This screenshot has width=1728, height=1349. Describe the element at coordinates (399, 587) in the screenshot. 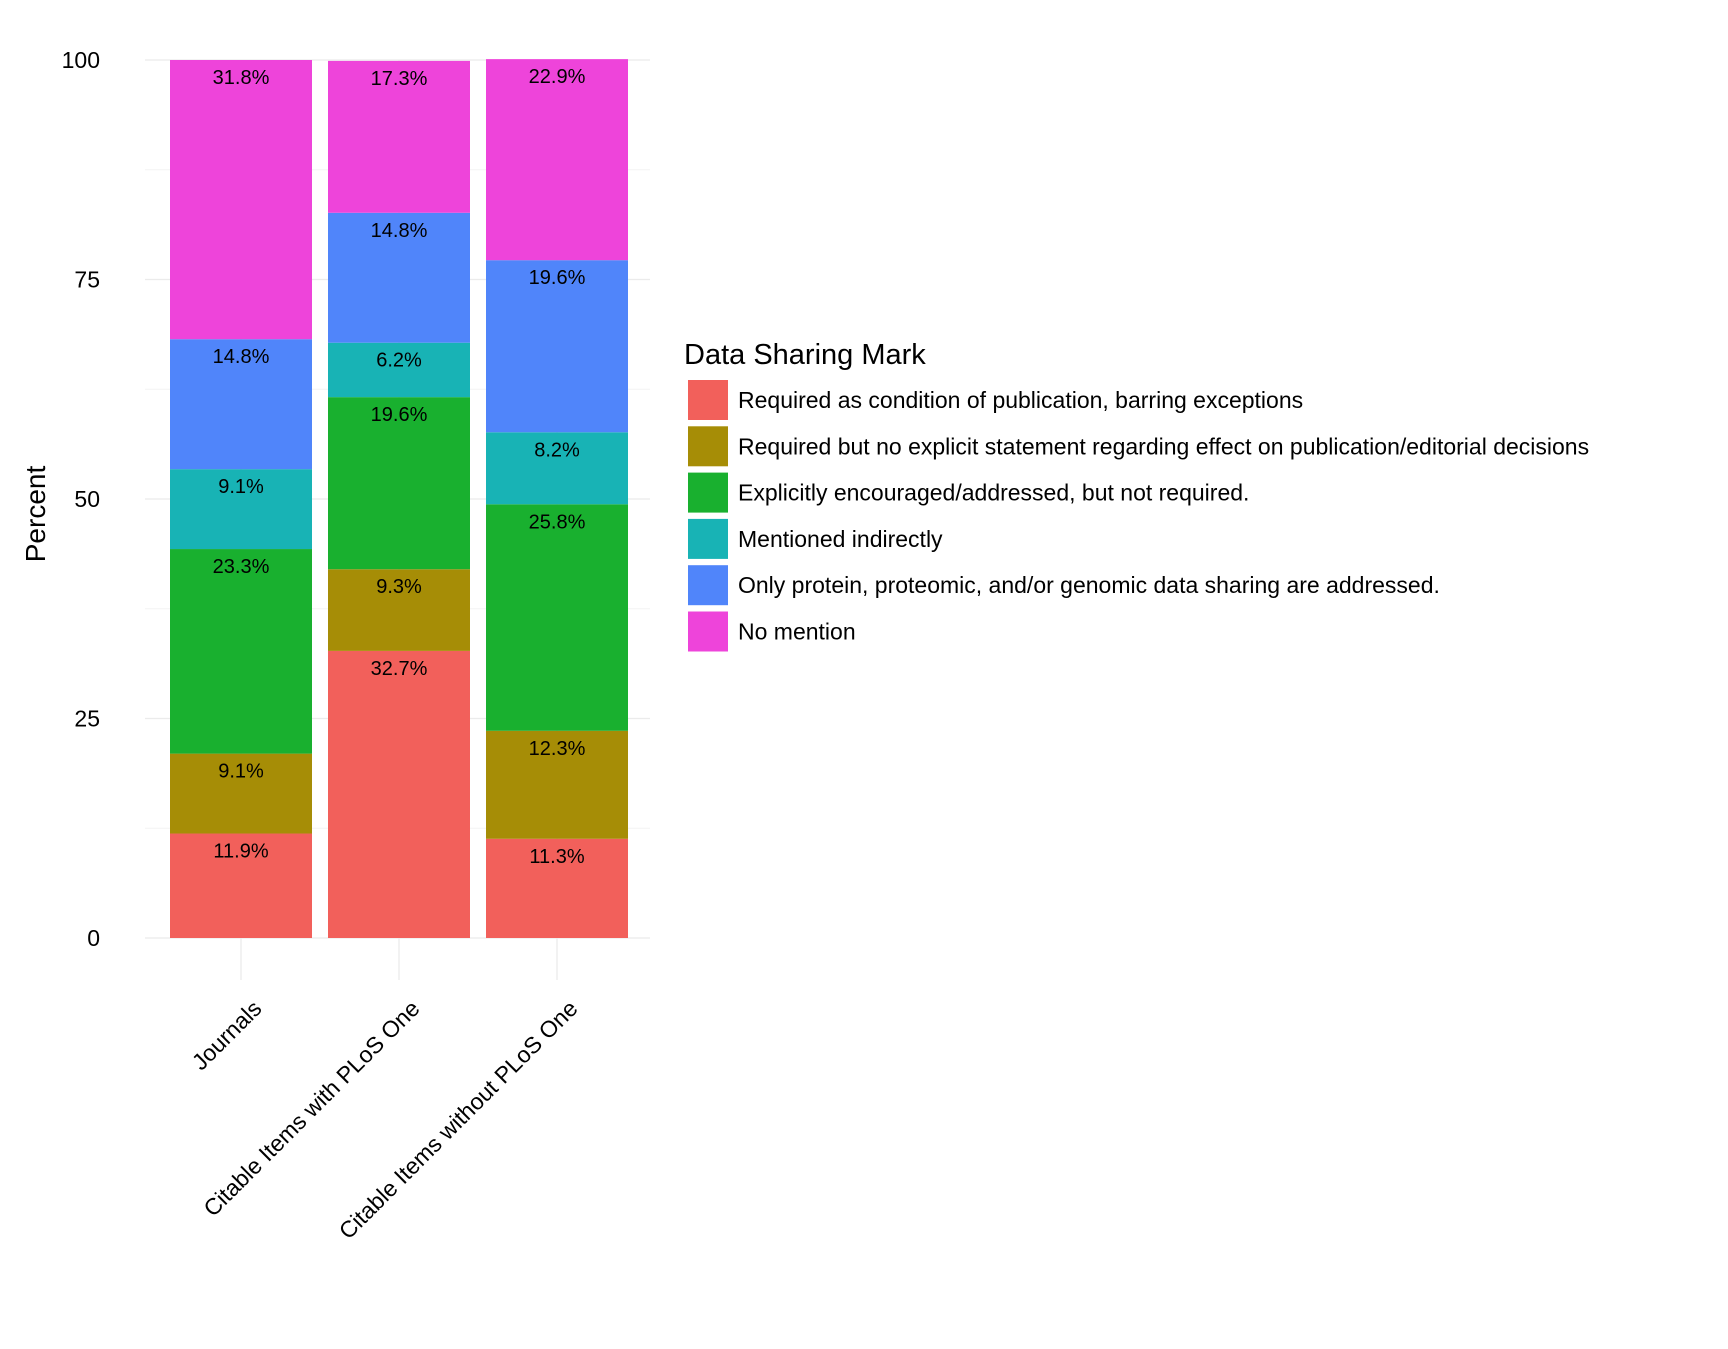

I see `bar-value-label: 9.3%` at that location.